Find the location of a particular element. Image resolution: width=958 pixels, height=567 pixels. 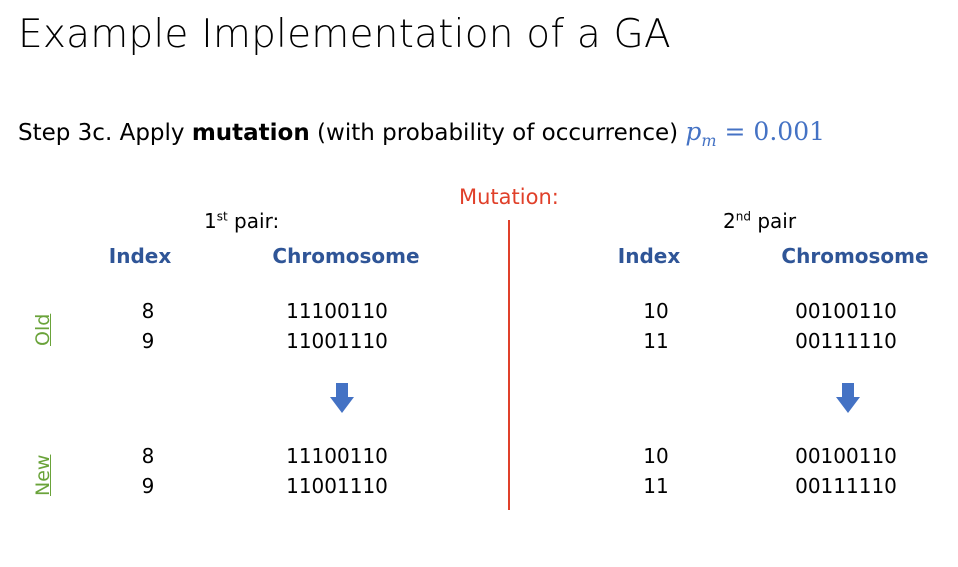

pair-1-new-chromosome-2: 11001110 is located at coordinates (337, 486).